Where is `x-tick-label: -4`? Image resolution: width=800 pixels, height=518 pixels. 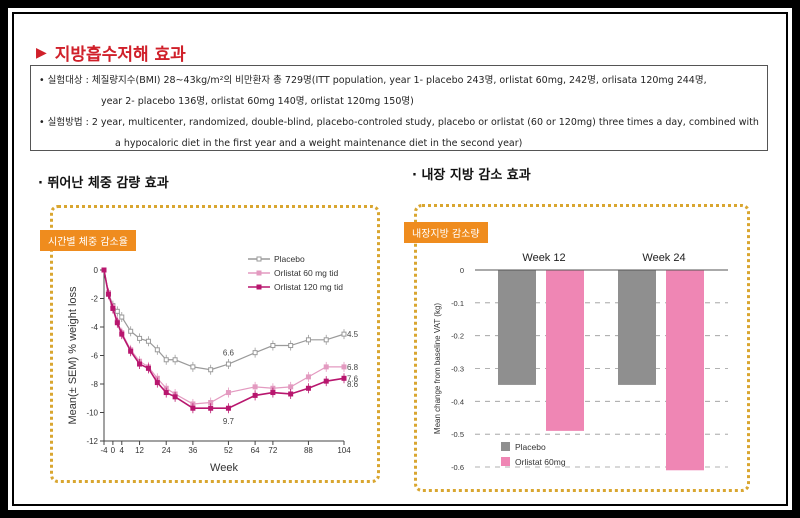
x-tick-label: -4 is located at coordinates (104, 450).